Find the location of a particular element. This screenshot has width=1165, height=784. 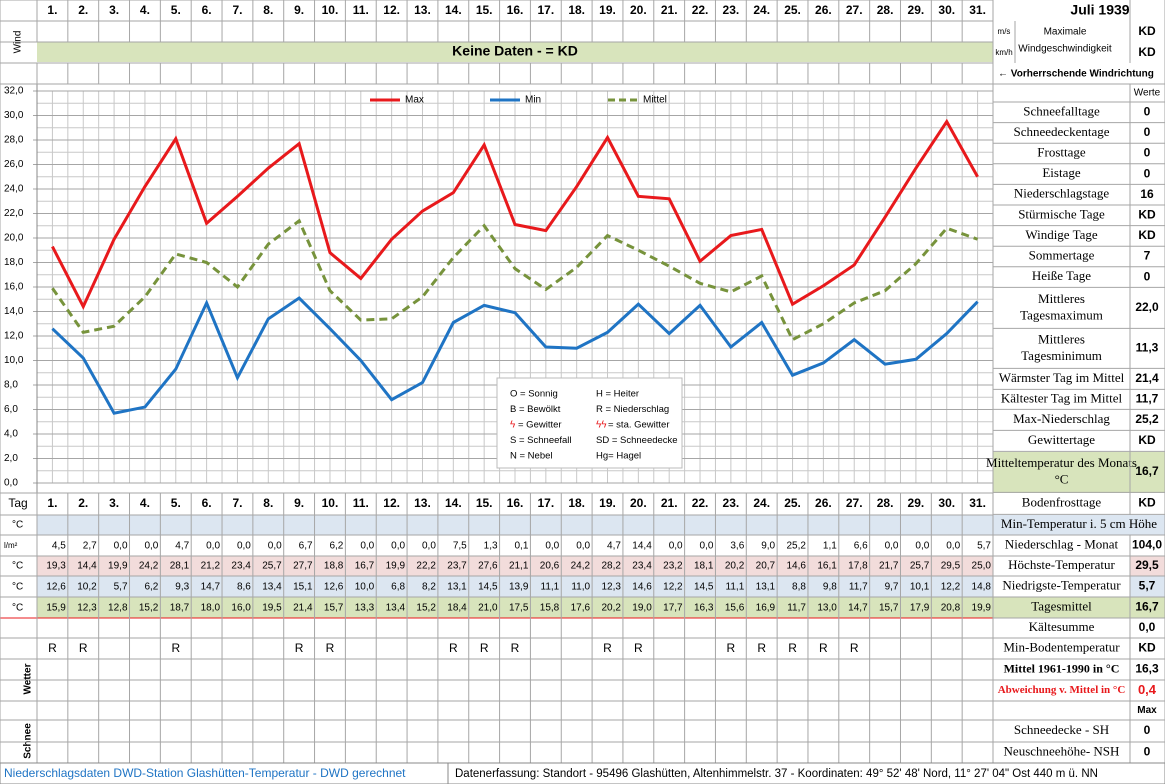

precip-cell: 6,7 is located at coordinates (306, 546).